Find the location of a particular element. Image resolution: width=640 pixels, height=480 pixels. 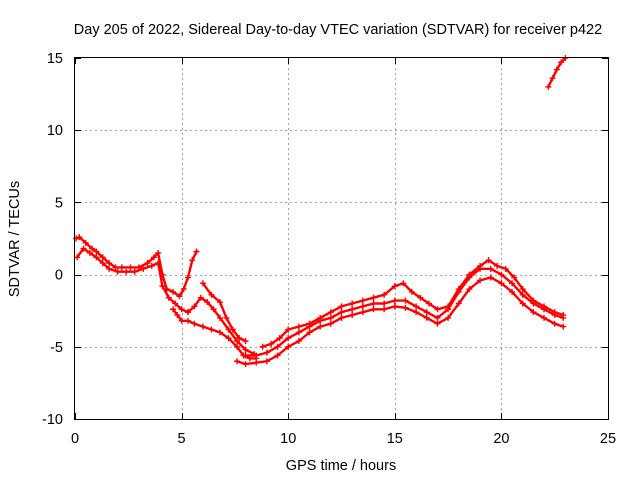

y-tick-label: 5 is located at coordinates (59, 203).